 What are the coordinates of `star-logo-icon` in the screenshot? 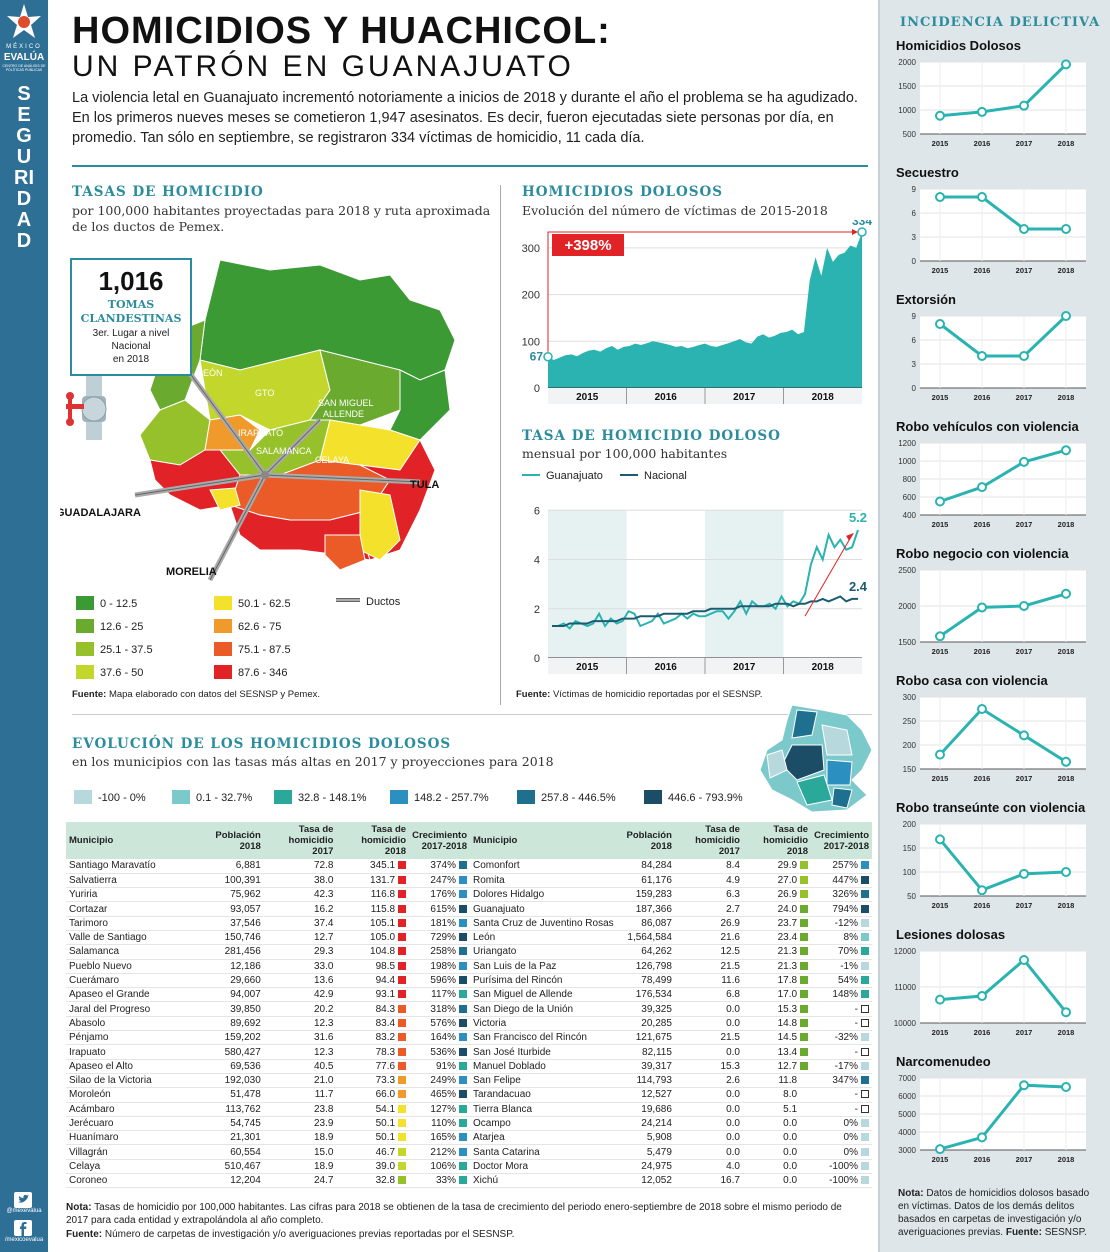 It's located at (24, 21).